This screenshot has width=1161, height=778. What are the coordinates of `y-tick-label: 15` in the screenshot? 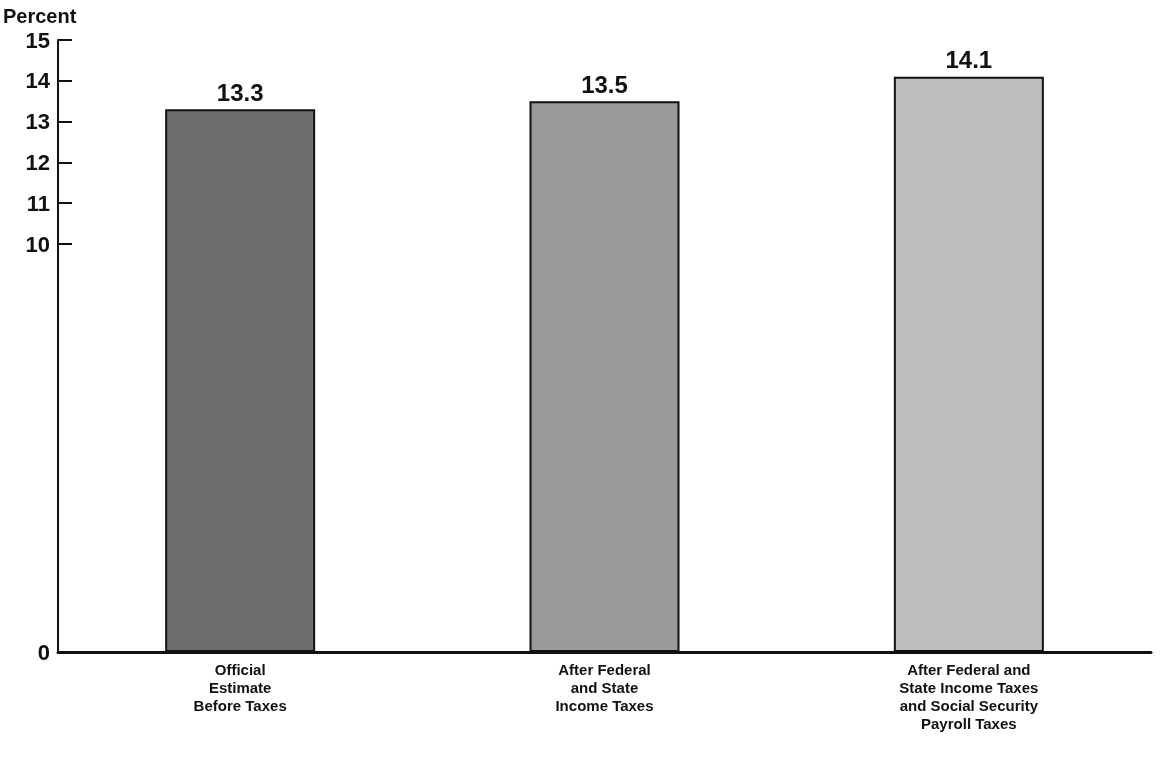 It's located at (37, 40).